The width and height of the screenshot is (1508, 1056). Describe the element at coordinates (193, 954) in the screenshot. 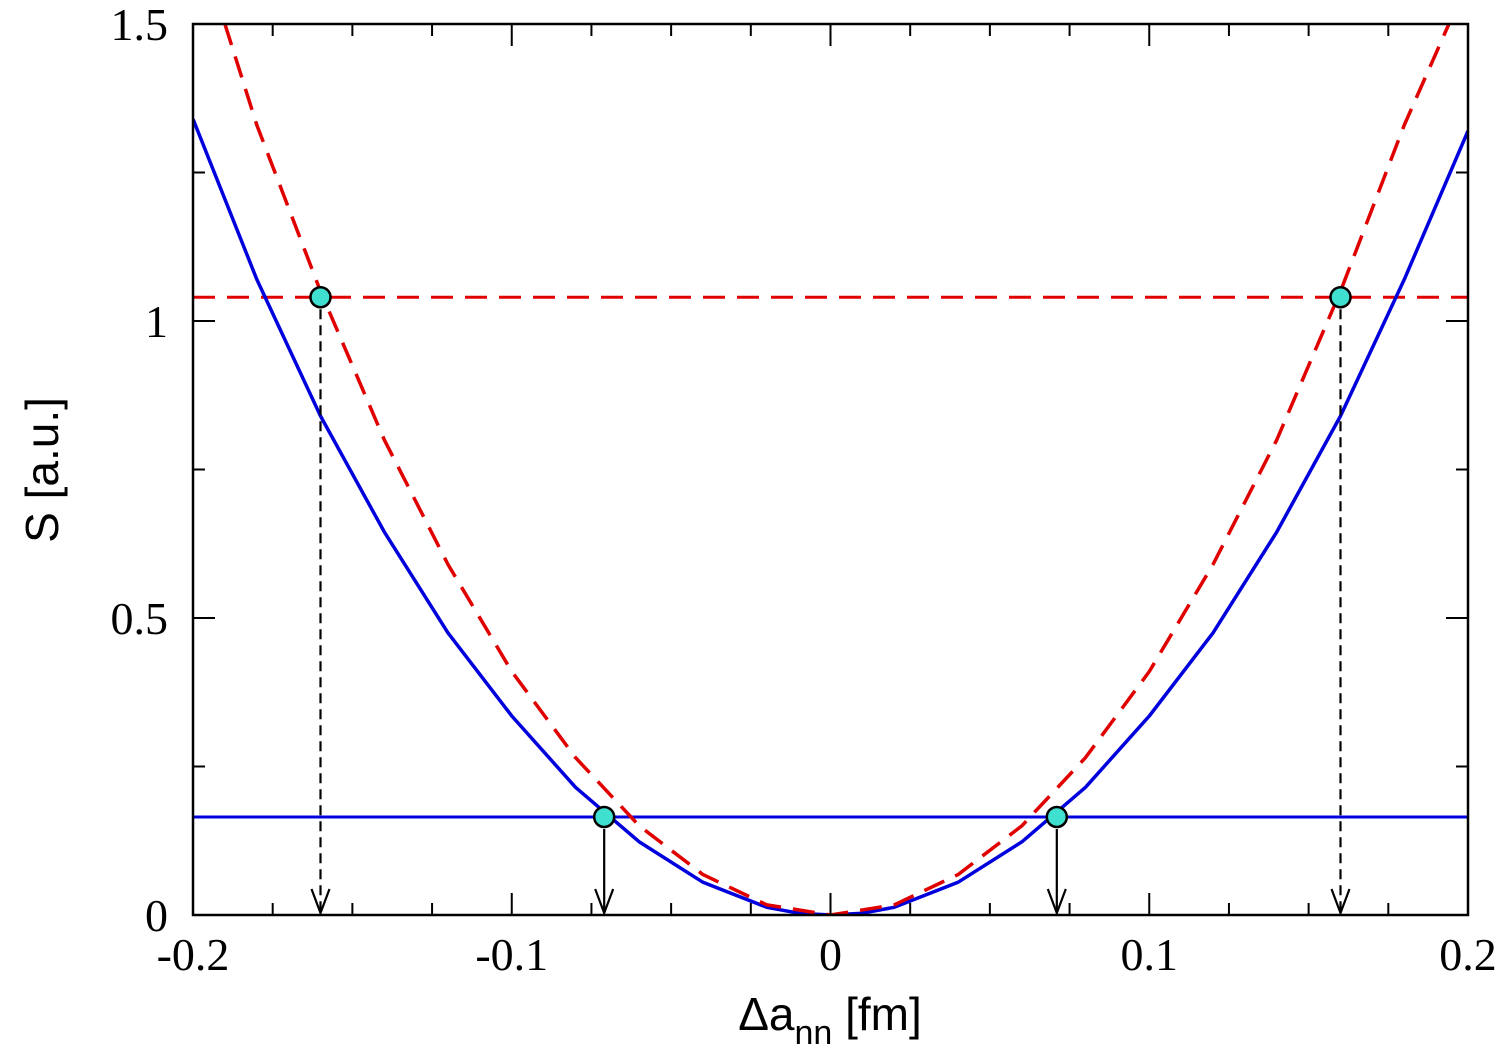

I see `x-tick-label: -0.2` at that location.